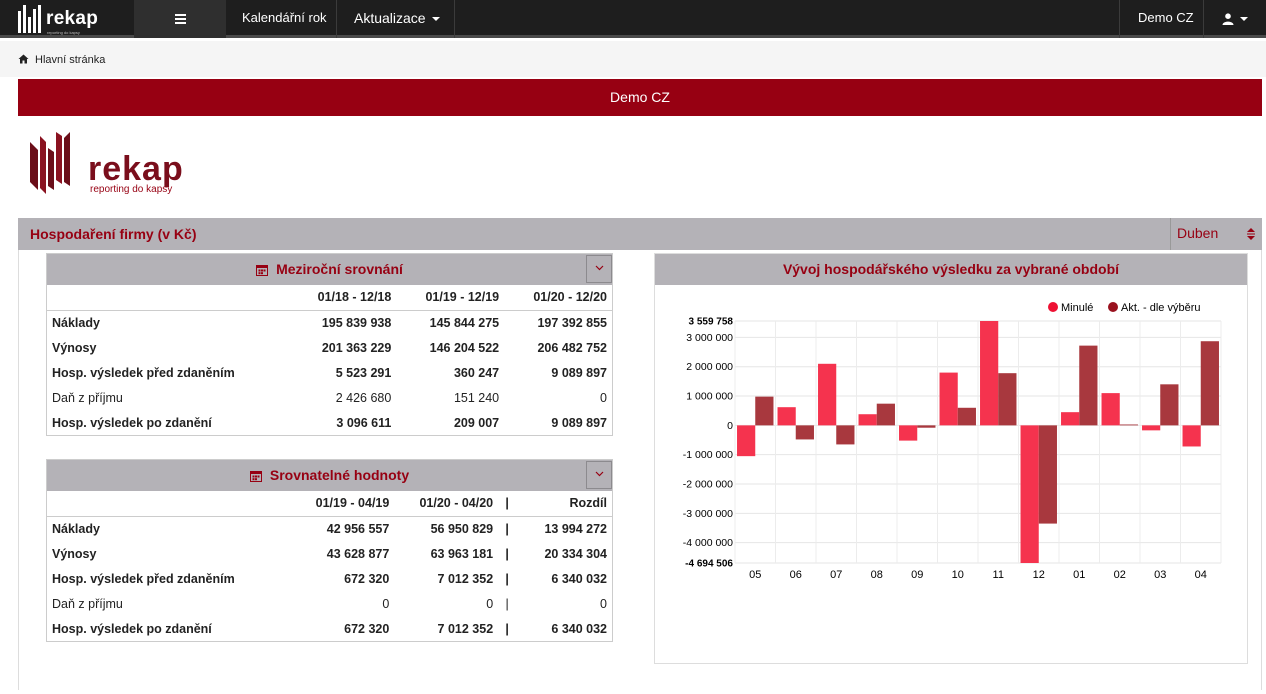  What do you see at coordinates (1039, 575) in the screenshot?
I see `x-tick-label: 12` at bounding box center [1039, 575].